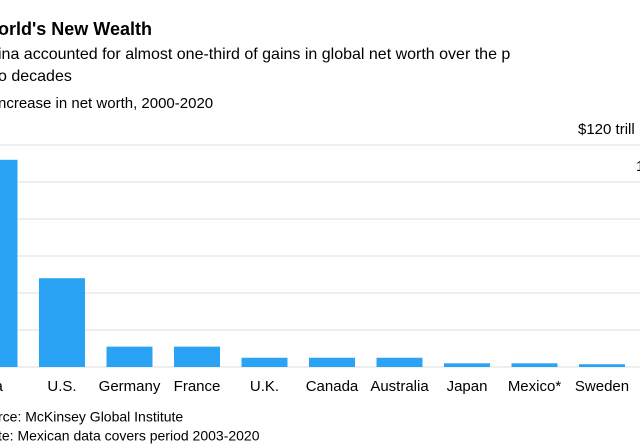 The image size is (640, 445). What do you see at coordinates (638, 166) in the screenshot?
I see `y-tick-label: 1` at bounding box center [638, 166].